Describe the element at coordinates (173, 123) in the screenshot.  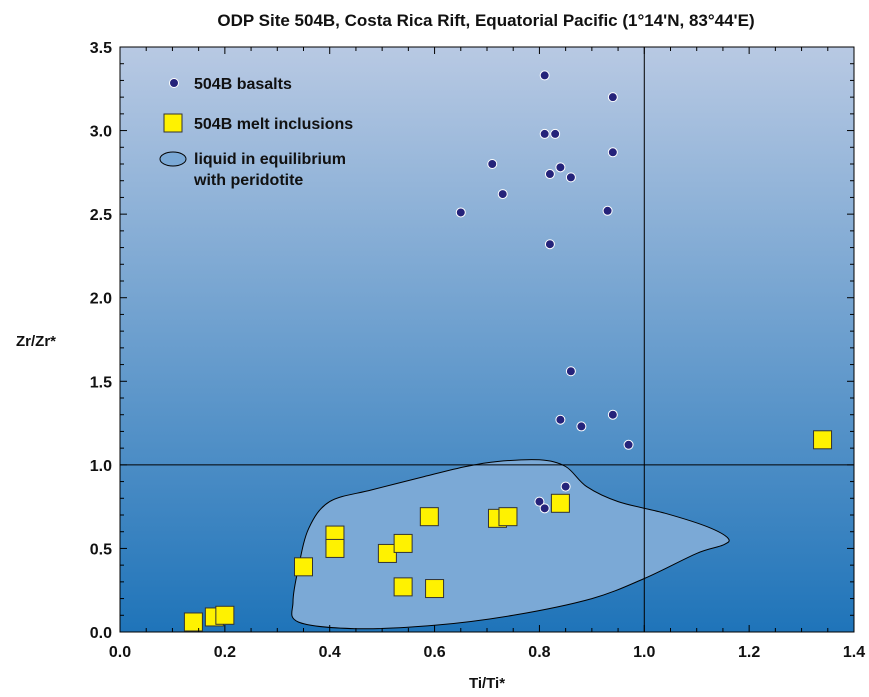
I see `legend-inclusion-marker` at that location.